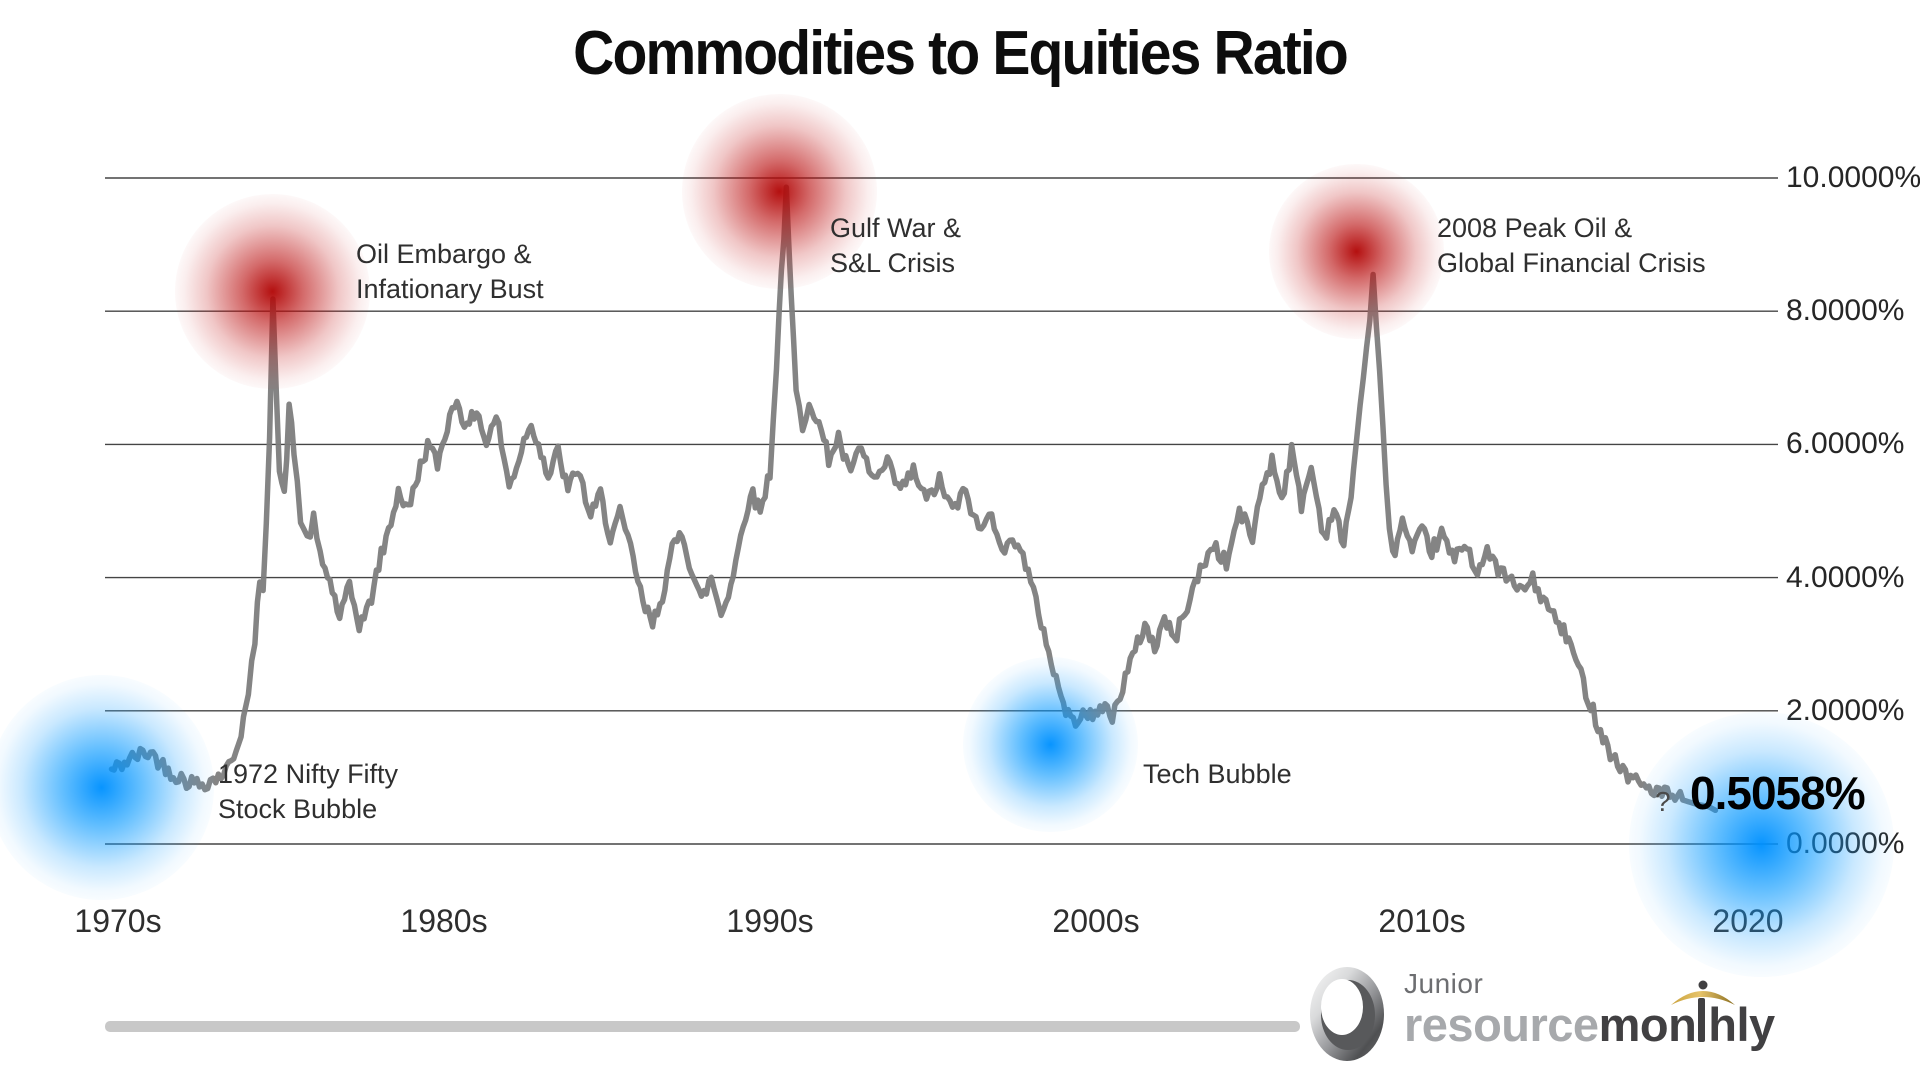 The height and width of the screenshot is (1080, 1920). What do you see at coordinates (1778, 793) in the screenshot?
I see `current-value-label: 0.5058%` at bounding box center [1778, 793].